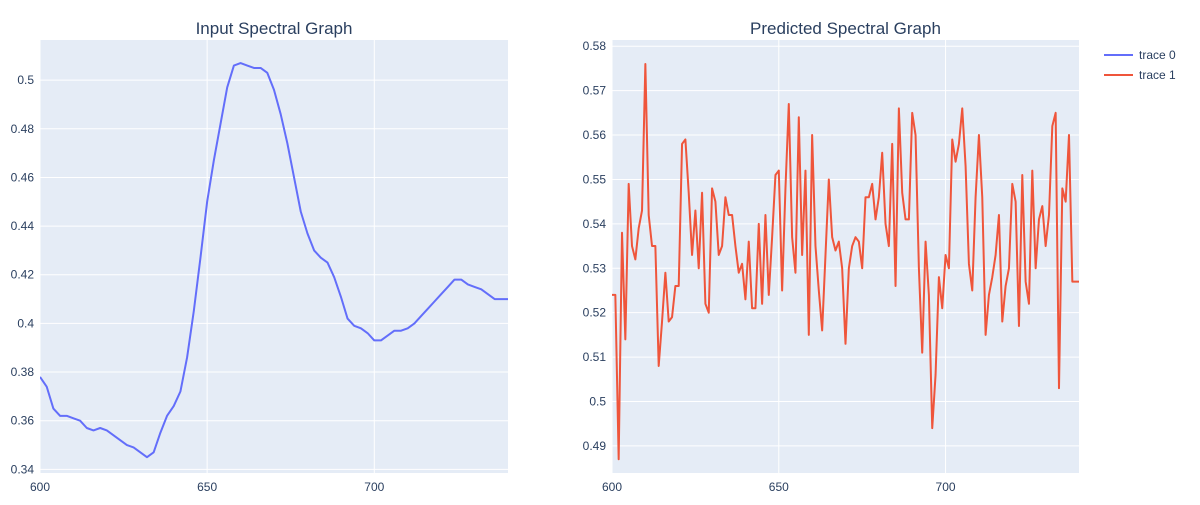 The height and width of the screenshot is (505, 1200). Describe the element at coordinates (595, 268) in the screenshot. I see `predicted-y-tick-label: 0.53` at that location.